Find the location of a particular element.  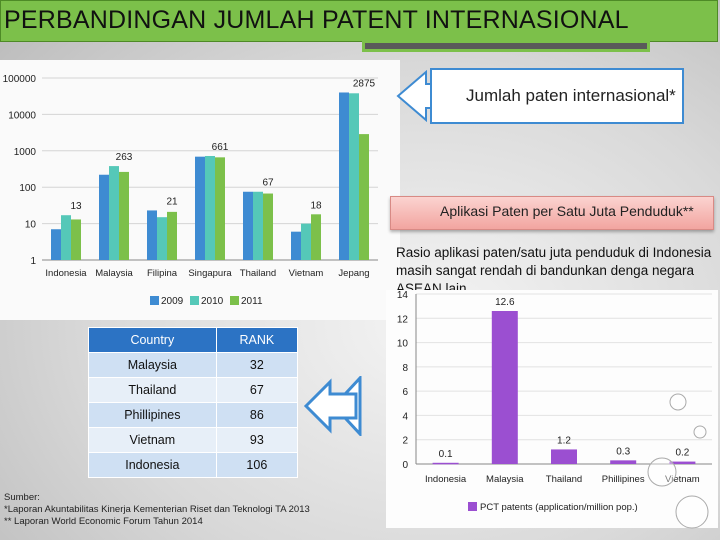

data-label: 661 is located at coordinates (220, 147).